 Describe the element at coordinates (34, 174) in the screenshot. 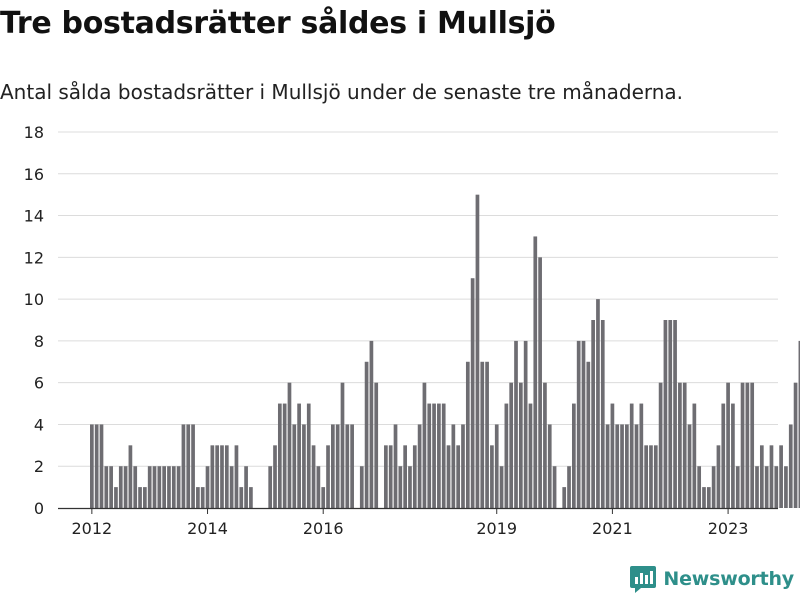

I see `y-tick-label: 16` at that location.